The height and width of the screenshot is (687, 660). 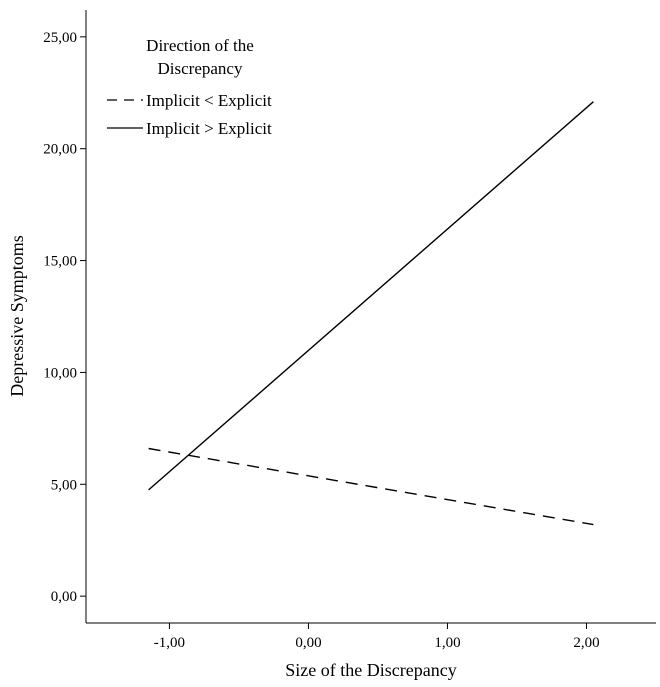 I want to click on legend-label-implicit-greater: Implicit > Explicit, so click(x=209, y=128).